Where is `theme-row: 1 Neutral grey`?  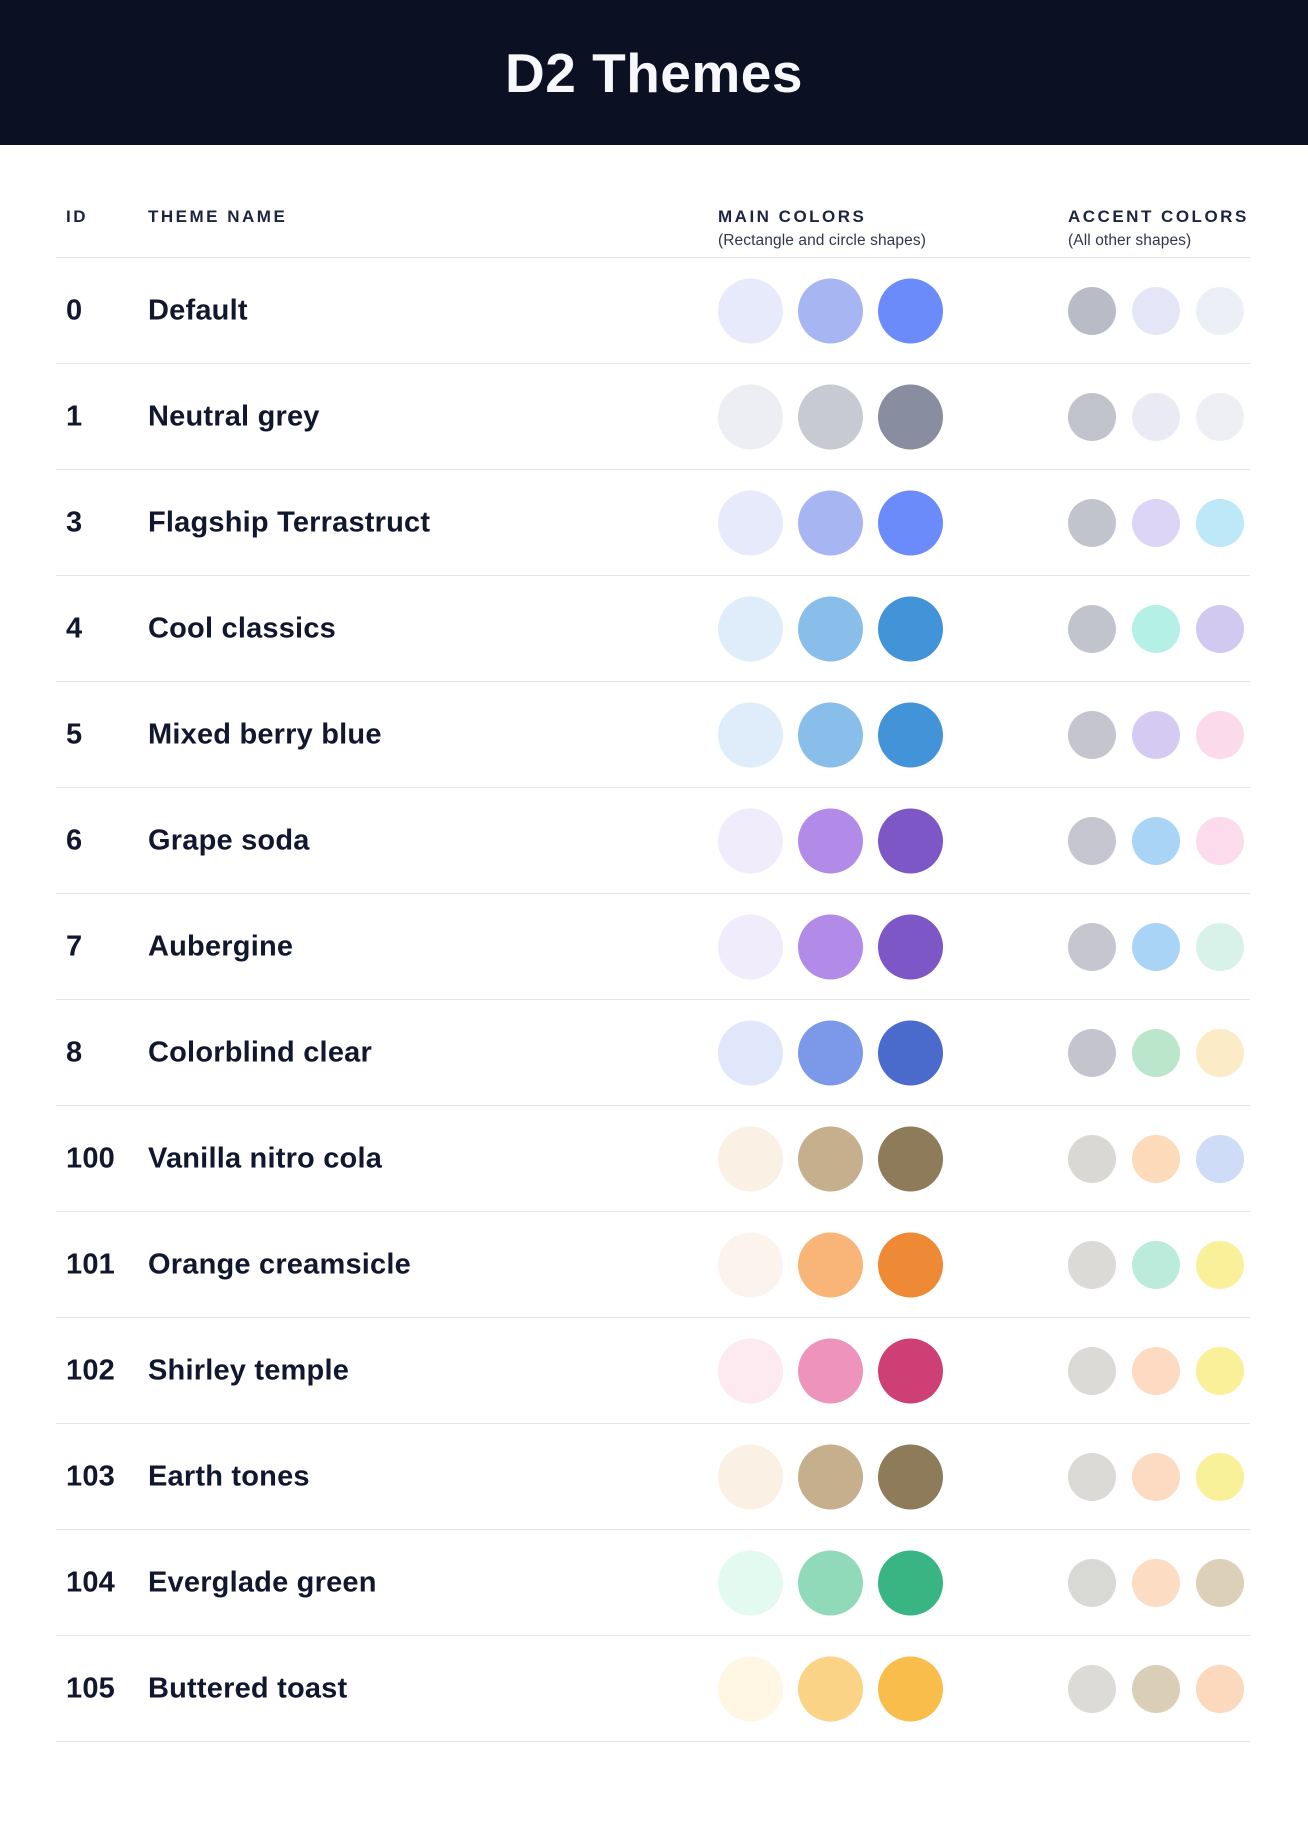 theme-row: 1 Neutral grey is located at coordinates (653, 417).